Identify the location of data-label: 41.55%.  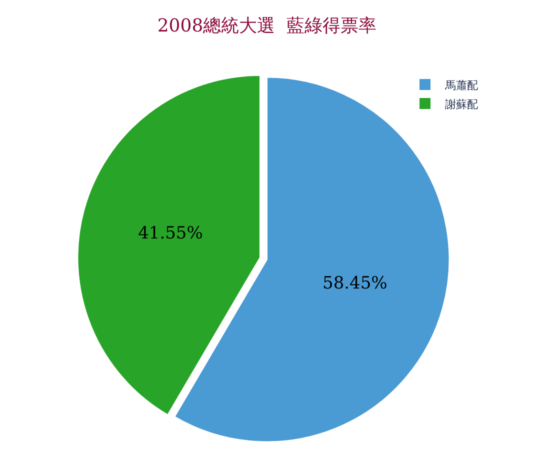
(170, 233).